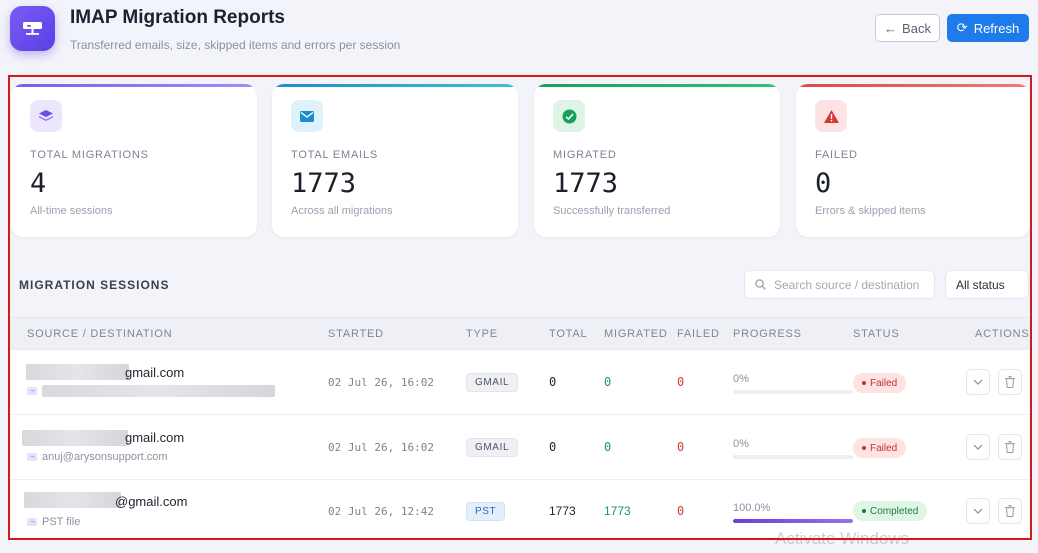  I want to click on back-button-label: Back, so click(916, 28).